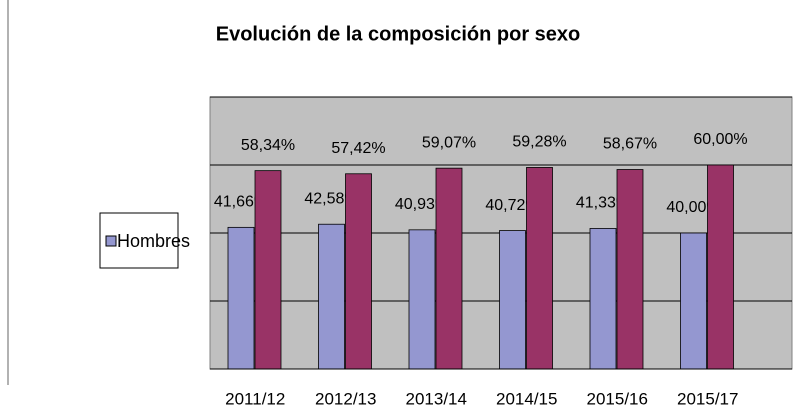 The height and width of the screenshot is (412, 795). Describe the element at coordinates (268, 145) in the screenshot. I see `data-label: 58,34%` at that location.